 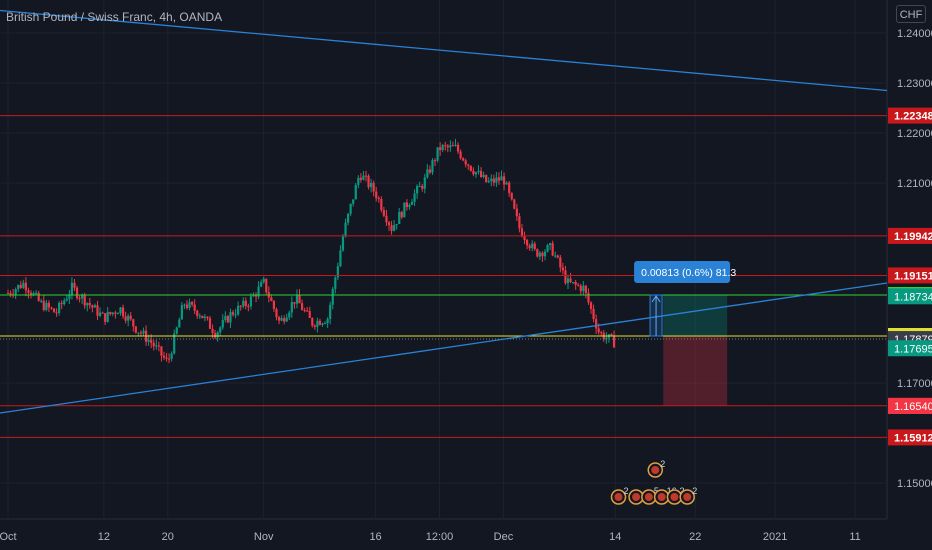 What do you see at coordinates (913, 407) in the screenshot?
I see `price-tag-label: 1.16540` at bounding box center [913, 407].